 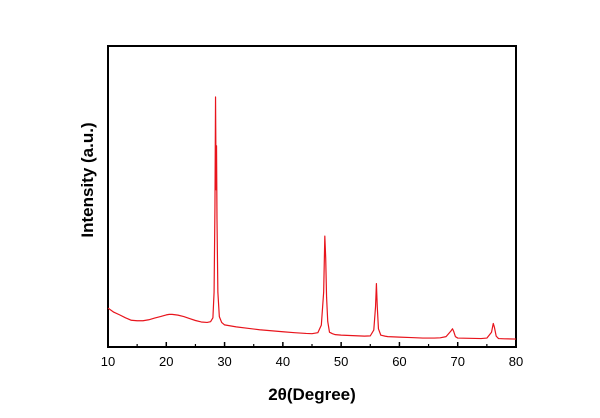 I want to click on y-axis-title: Intensity (a.u.), so click(x=87, y=179).